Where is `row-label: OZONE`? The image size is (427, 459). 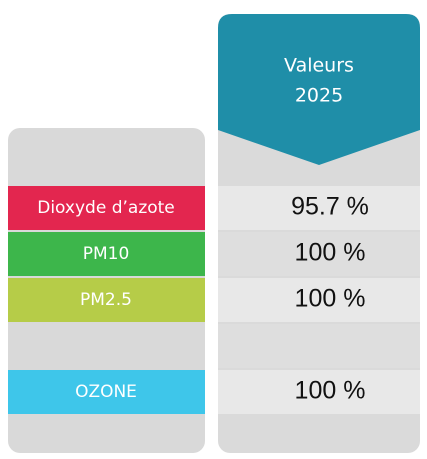 row-label: OZONE is located at coordinates (106, 392).